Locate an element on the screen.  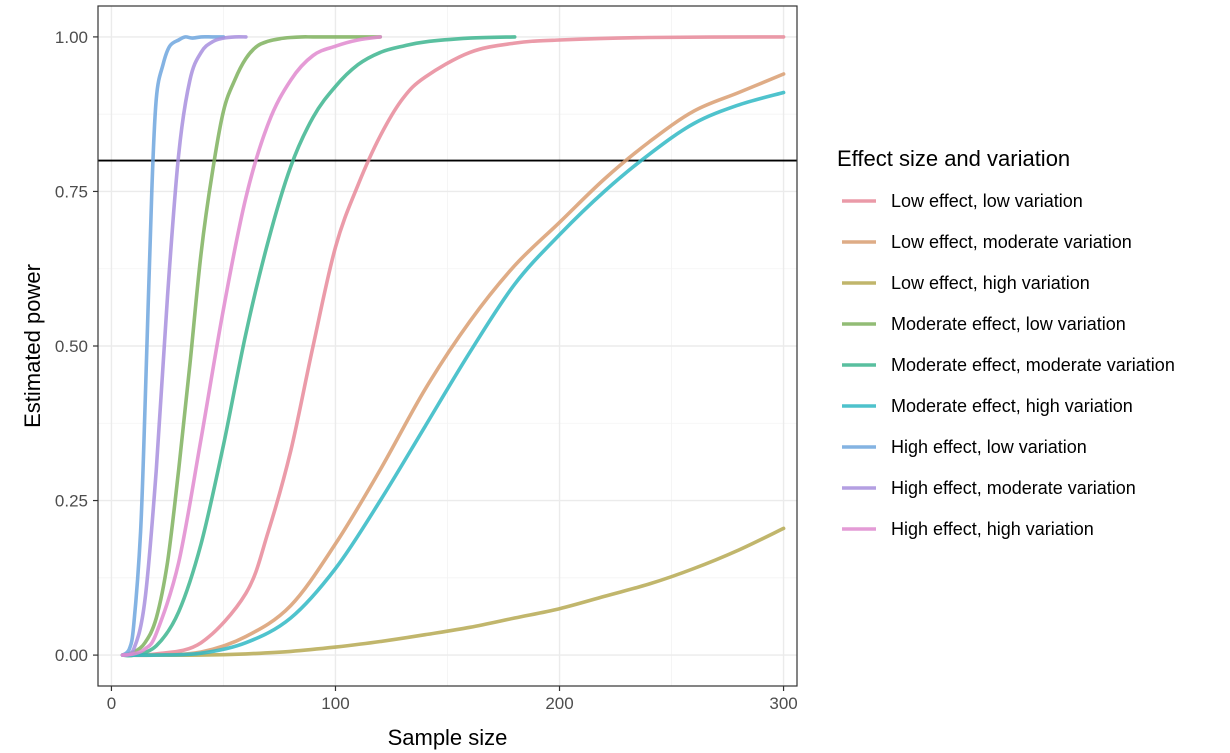
y-tick-label: 0.50 is located at coordinates (71, 346).